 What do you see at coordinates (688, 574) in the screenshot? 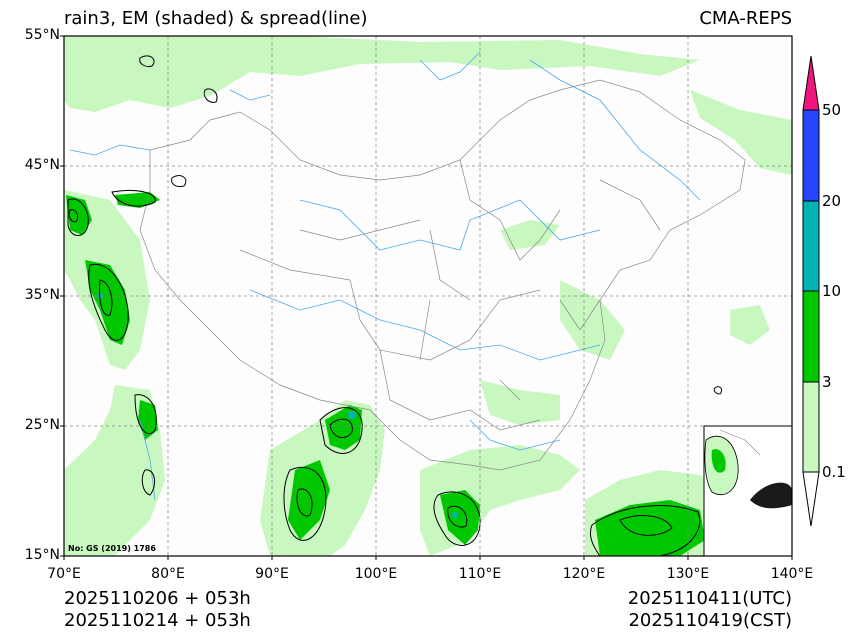
I see `lon-label: 130°E` at bounding box center [688, 574].